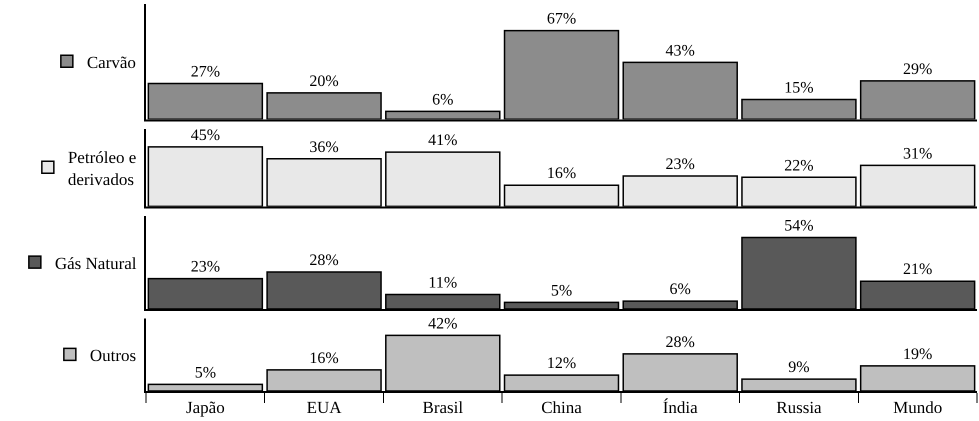  What do you see at coordinates (95, 263) in the screenshot?
I see `legend-label: Gás Natural` at bounding box center [95, 263].